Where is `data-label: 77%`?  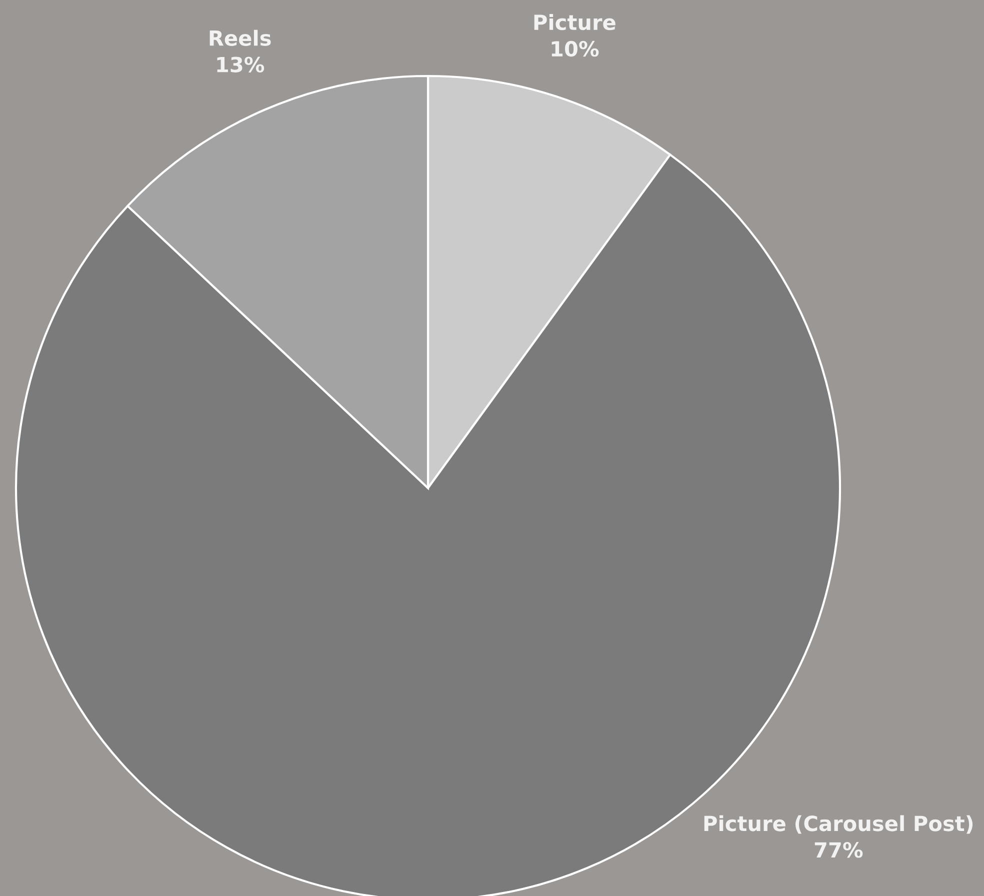 data-label: 77% is located at coordinates (838, 850).